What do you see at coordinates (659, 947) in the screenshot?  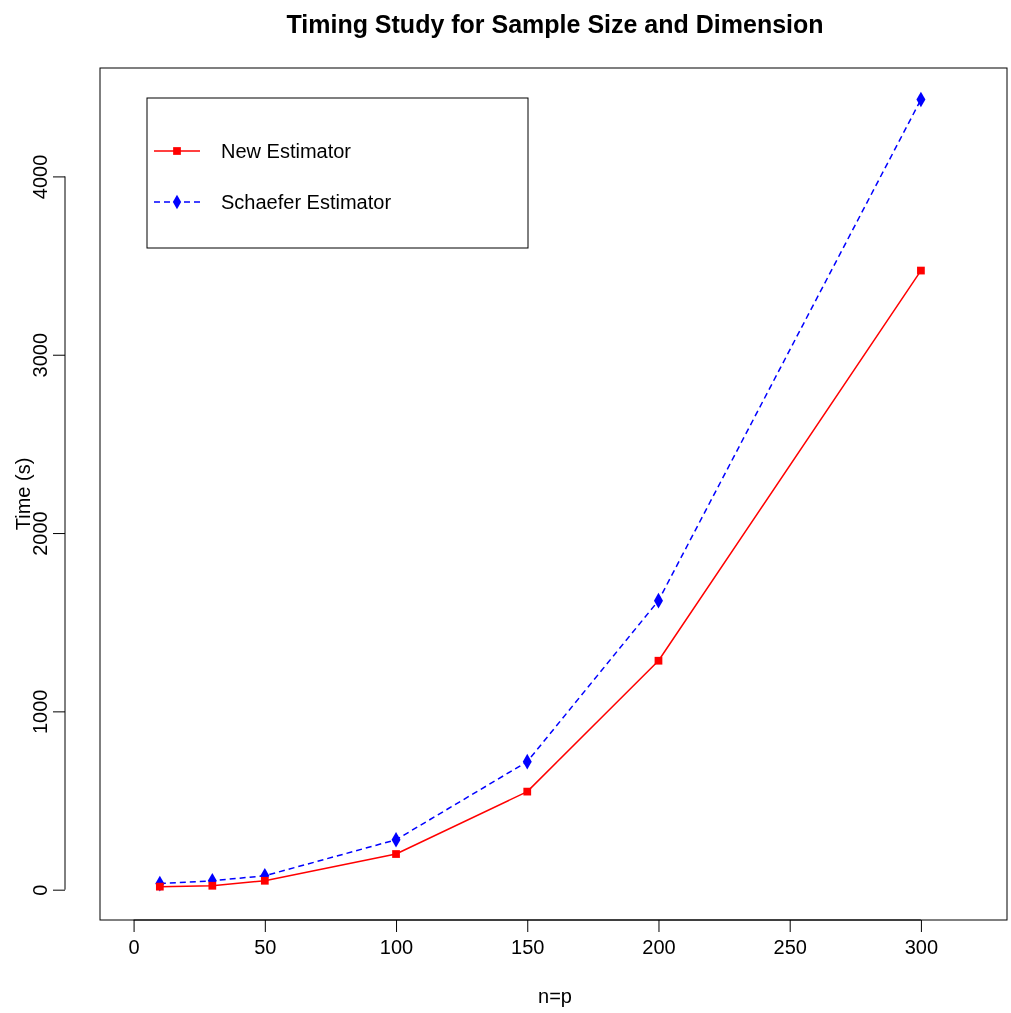 I see `x-tick-label: 200` at bounding box center [659, 947].